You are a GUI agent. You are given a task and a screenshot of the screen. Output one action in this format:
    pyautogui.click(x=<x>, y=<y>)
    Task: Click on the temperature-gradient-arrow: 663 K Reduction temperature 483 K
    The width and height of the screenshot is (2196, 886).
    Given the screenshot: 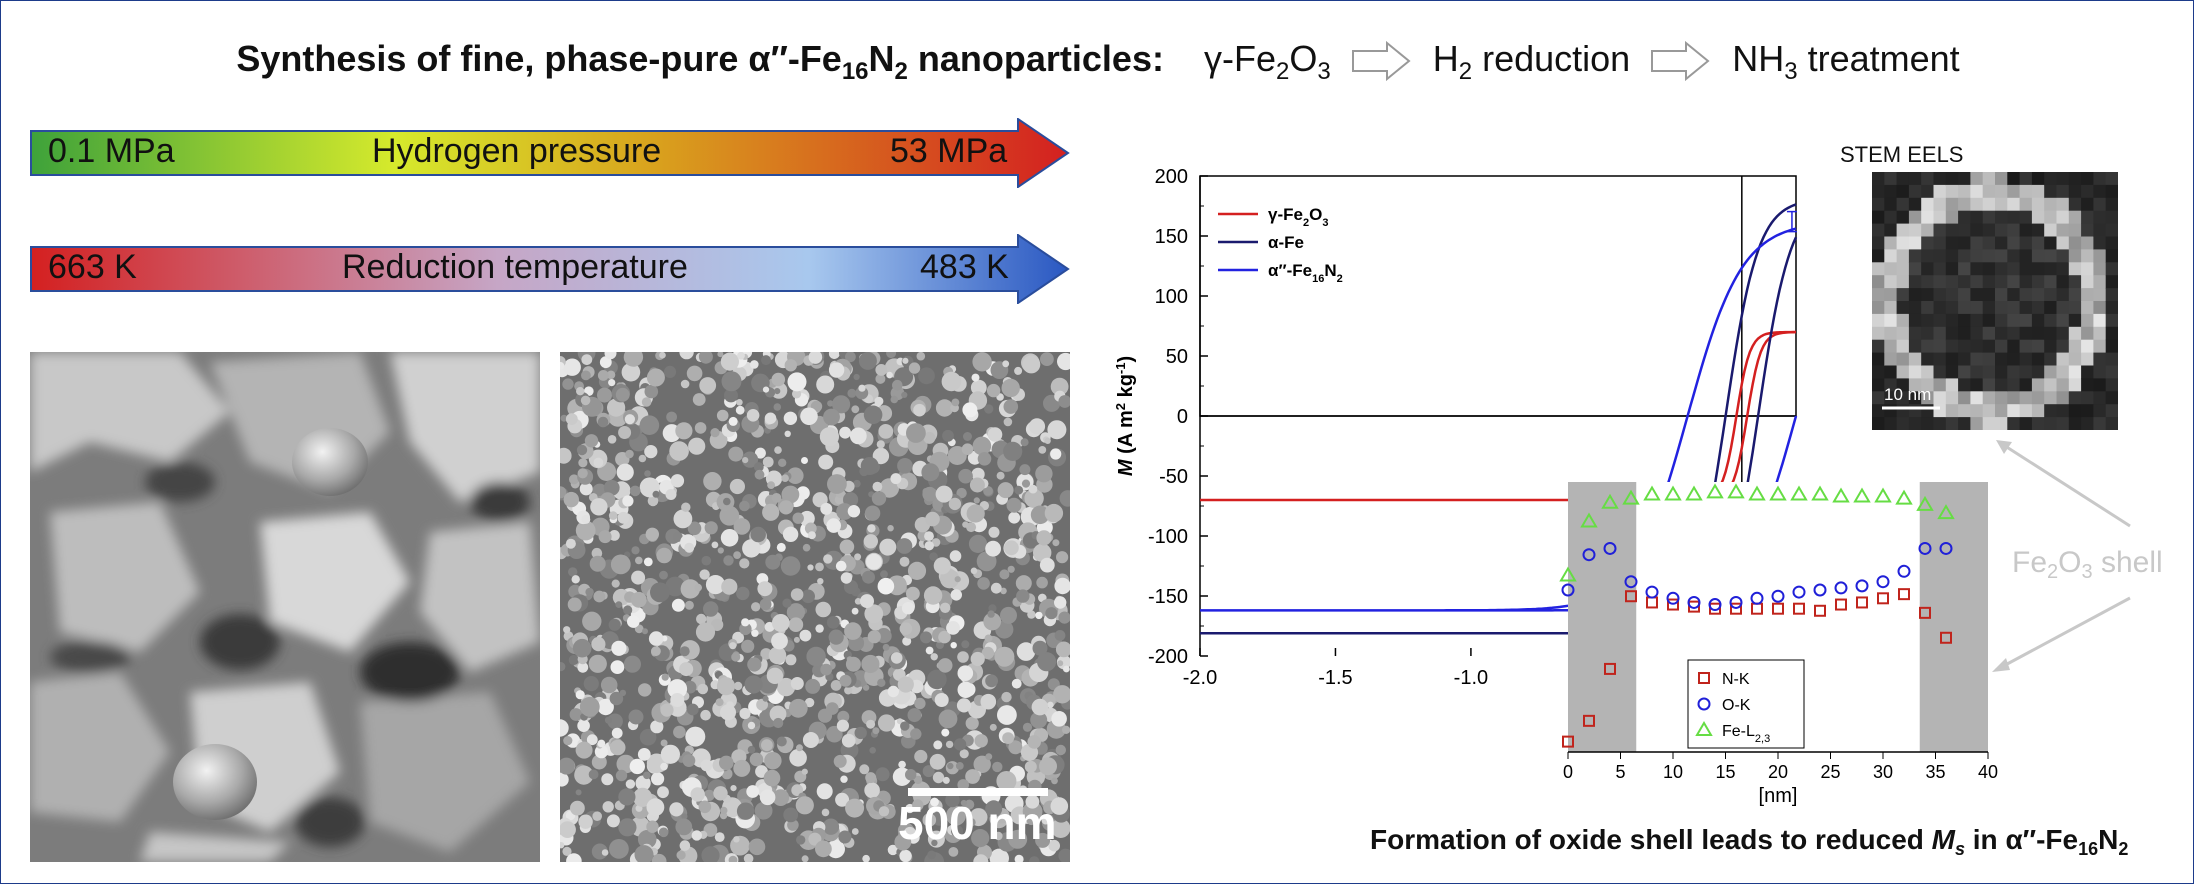 What is the action you would take?
    pyautogui.click(x=550, y=269)
    